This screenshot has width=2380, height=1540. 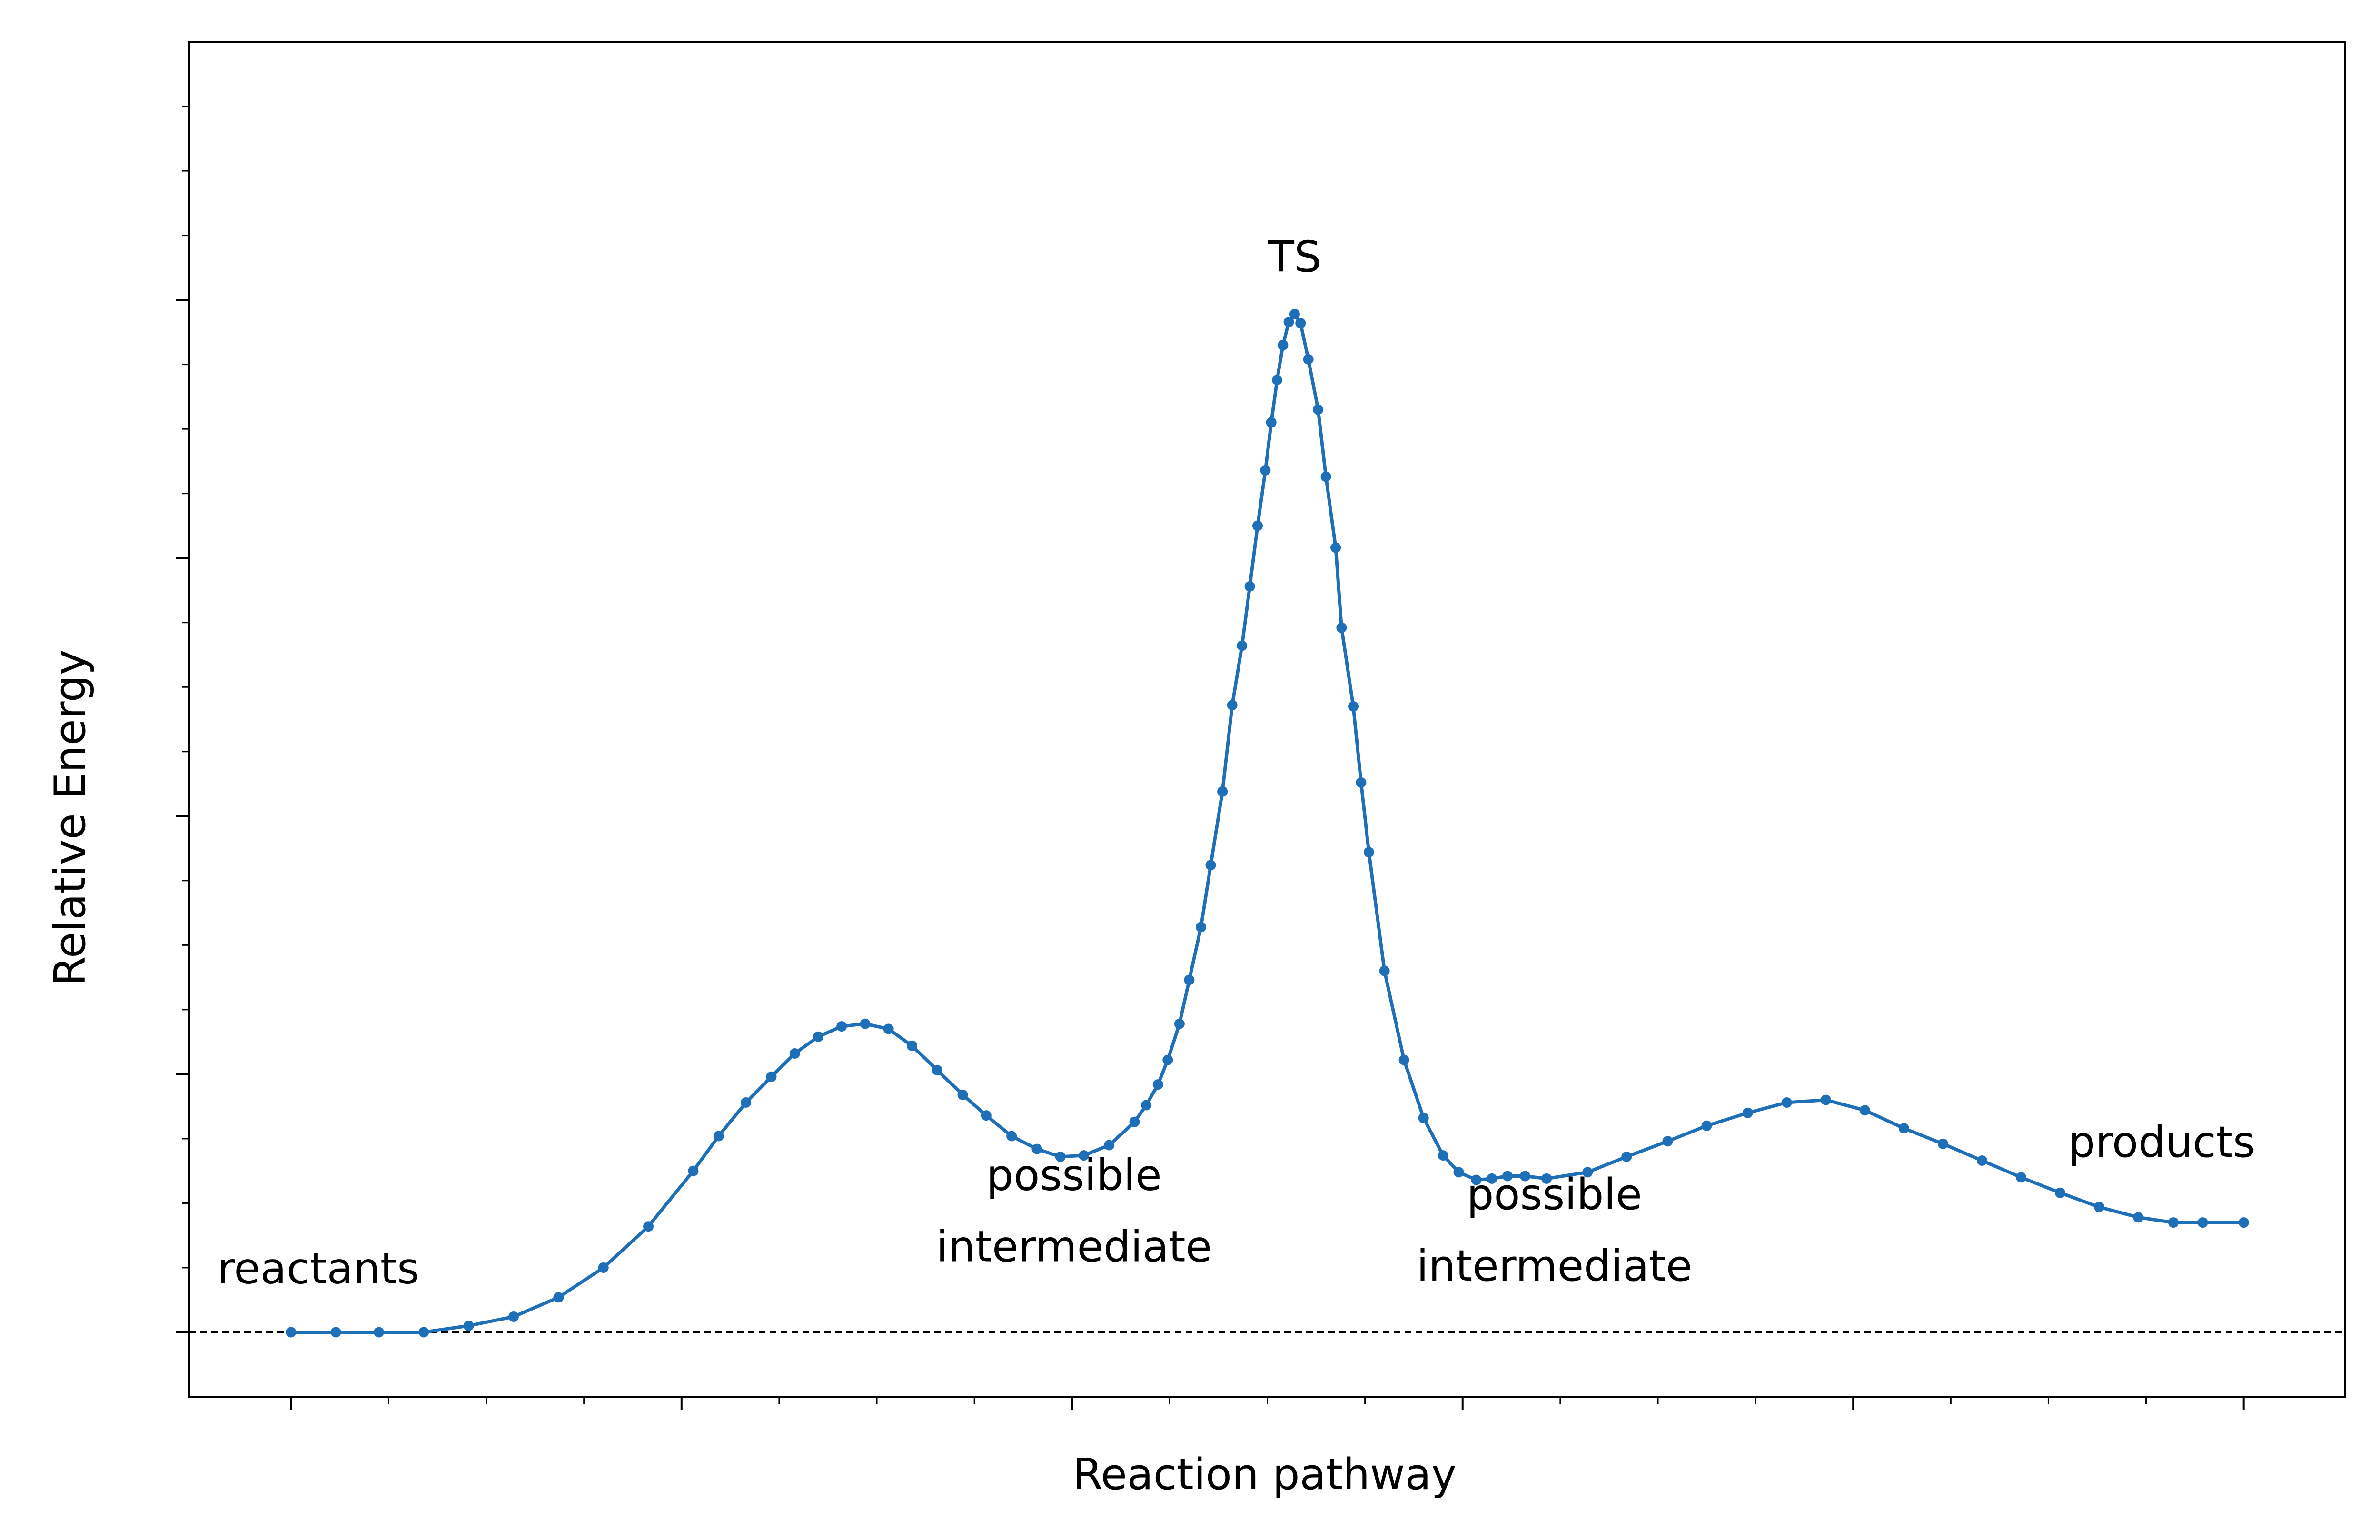 What do you see at coordinates (1074, 1247) in the screenshot?
I see `annotation-int1-line-2: intermediate` at bounding box center [1074, 1247].